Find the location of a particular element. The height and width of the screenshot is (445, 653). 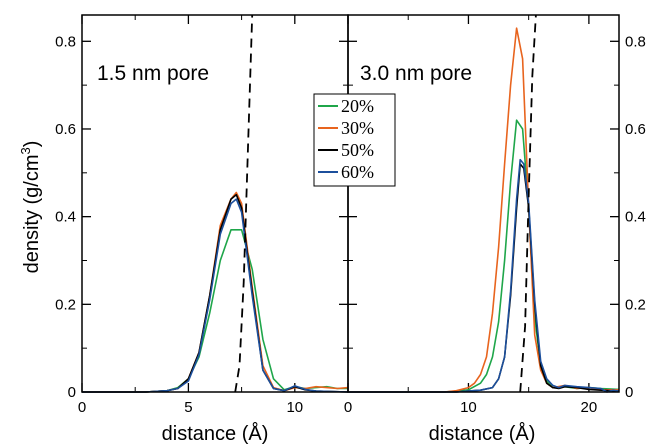

y-tick-label-right: 0.4 is located at coordinates (635, 217).